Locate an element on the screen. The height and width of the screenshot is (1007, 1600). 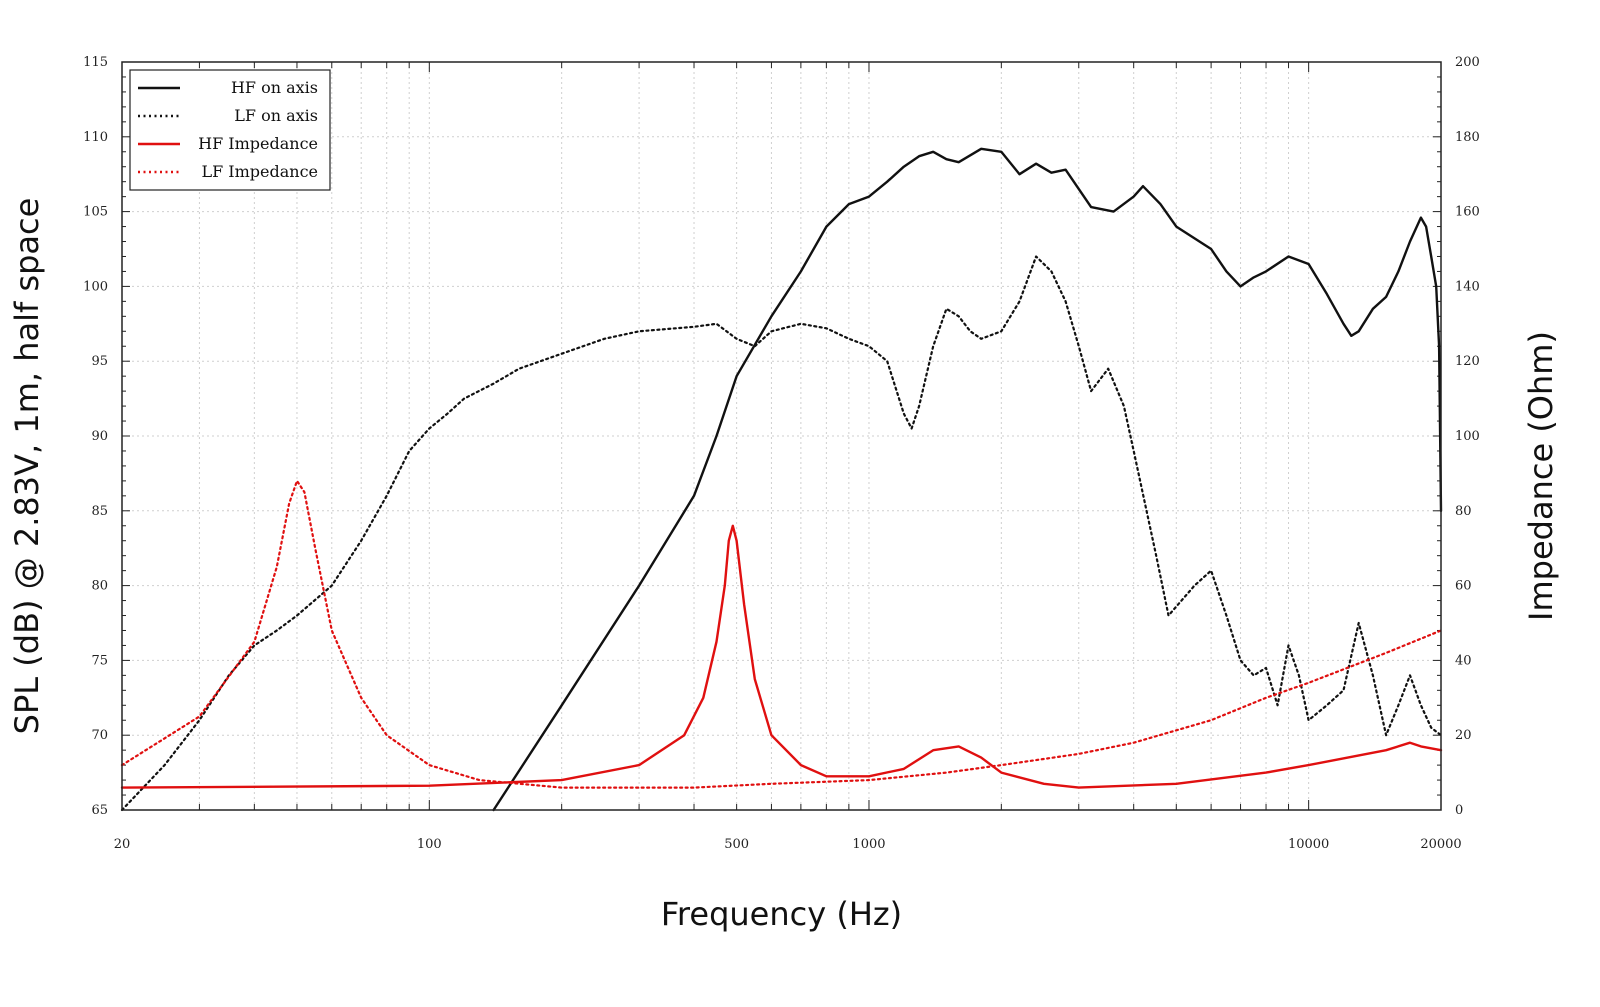
y2-tick-label: 100 is located at coordinates (1467, 436).